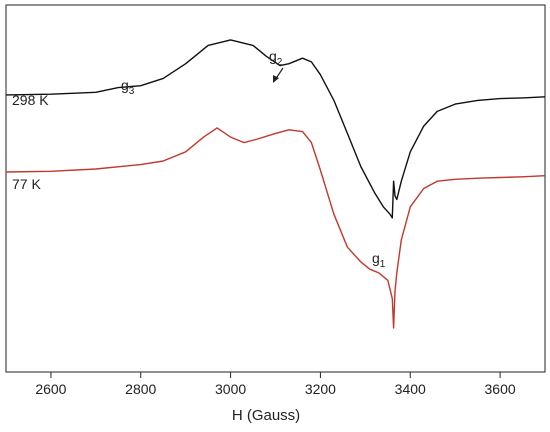  Describe the element at coordinates (50, 389) in the screenshot. I see `x-tick-label-2600: 2600` at that location.